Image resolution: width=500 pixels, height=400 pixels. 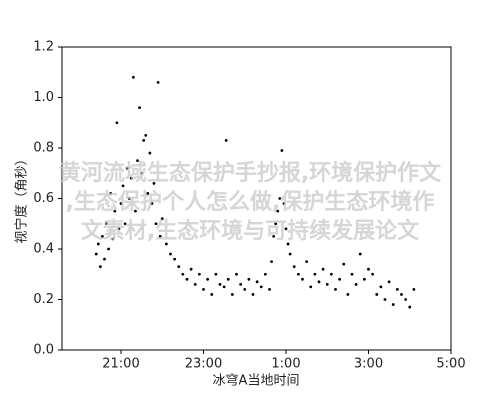 What do you see at coordinates (43, 249) in the screenshot?
I see `y-tick-label: 0.4` at bounding box center [43, 249].